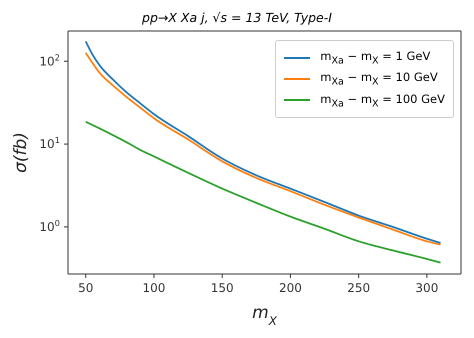 Image resolution: width=474 pixels, height=338 pixels. I want to click on legend-label: m$_{Xa}$ − m$_{X}$ = 10 GeV, so click(379, 79).